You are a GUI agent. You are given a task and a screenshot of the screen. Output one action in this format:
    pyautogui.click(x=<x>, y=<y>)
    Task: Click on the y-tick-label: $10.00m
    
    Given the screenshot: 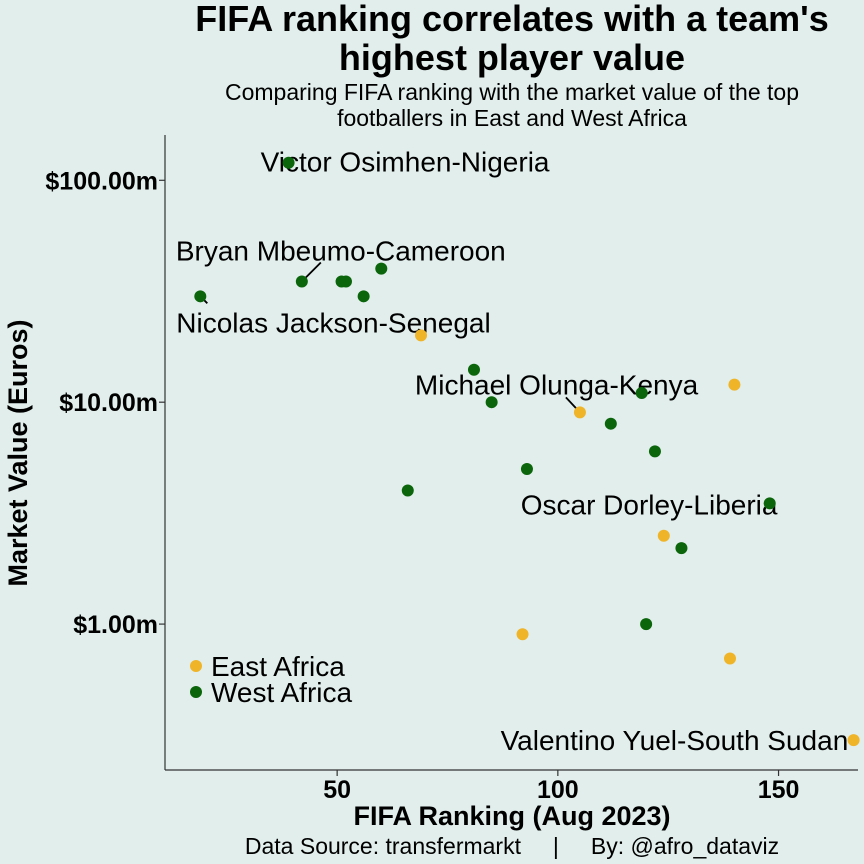 What is the action you would take?
    pyautogui.click(x=108, y=403)
    